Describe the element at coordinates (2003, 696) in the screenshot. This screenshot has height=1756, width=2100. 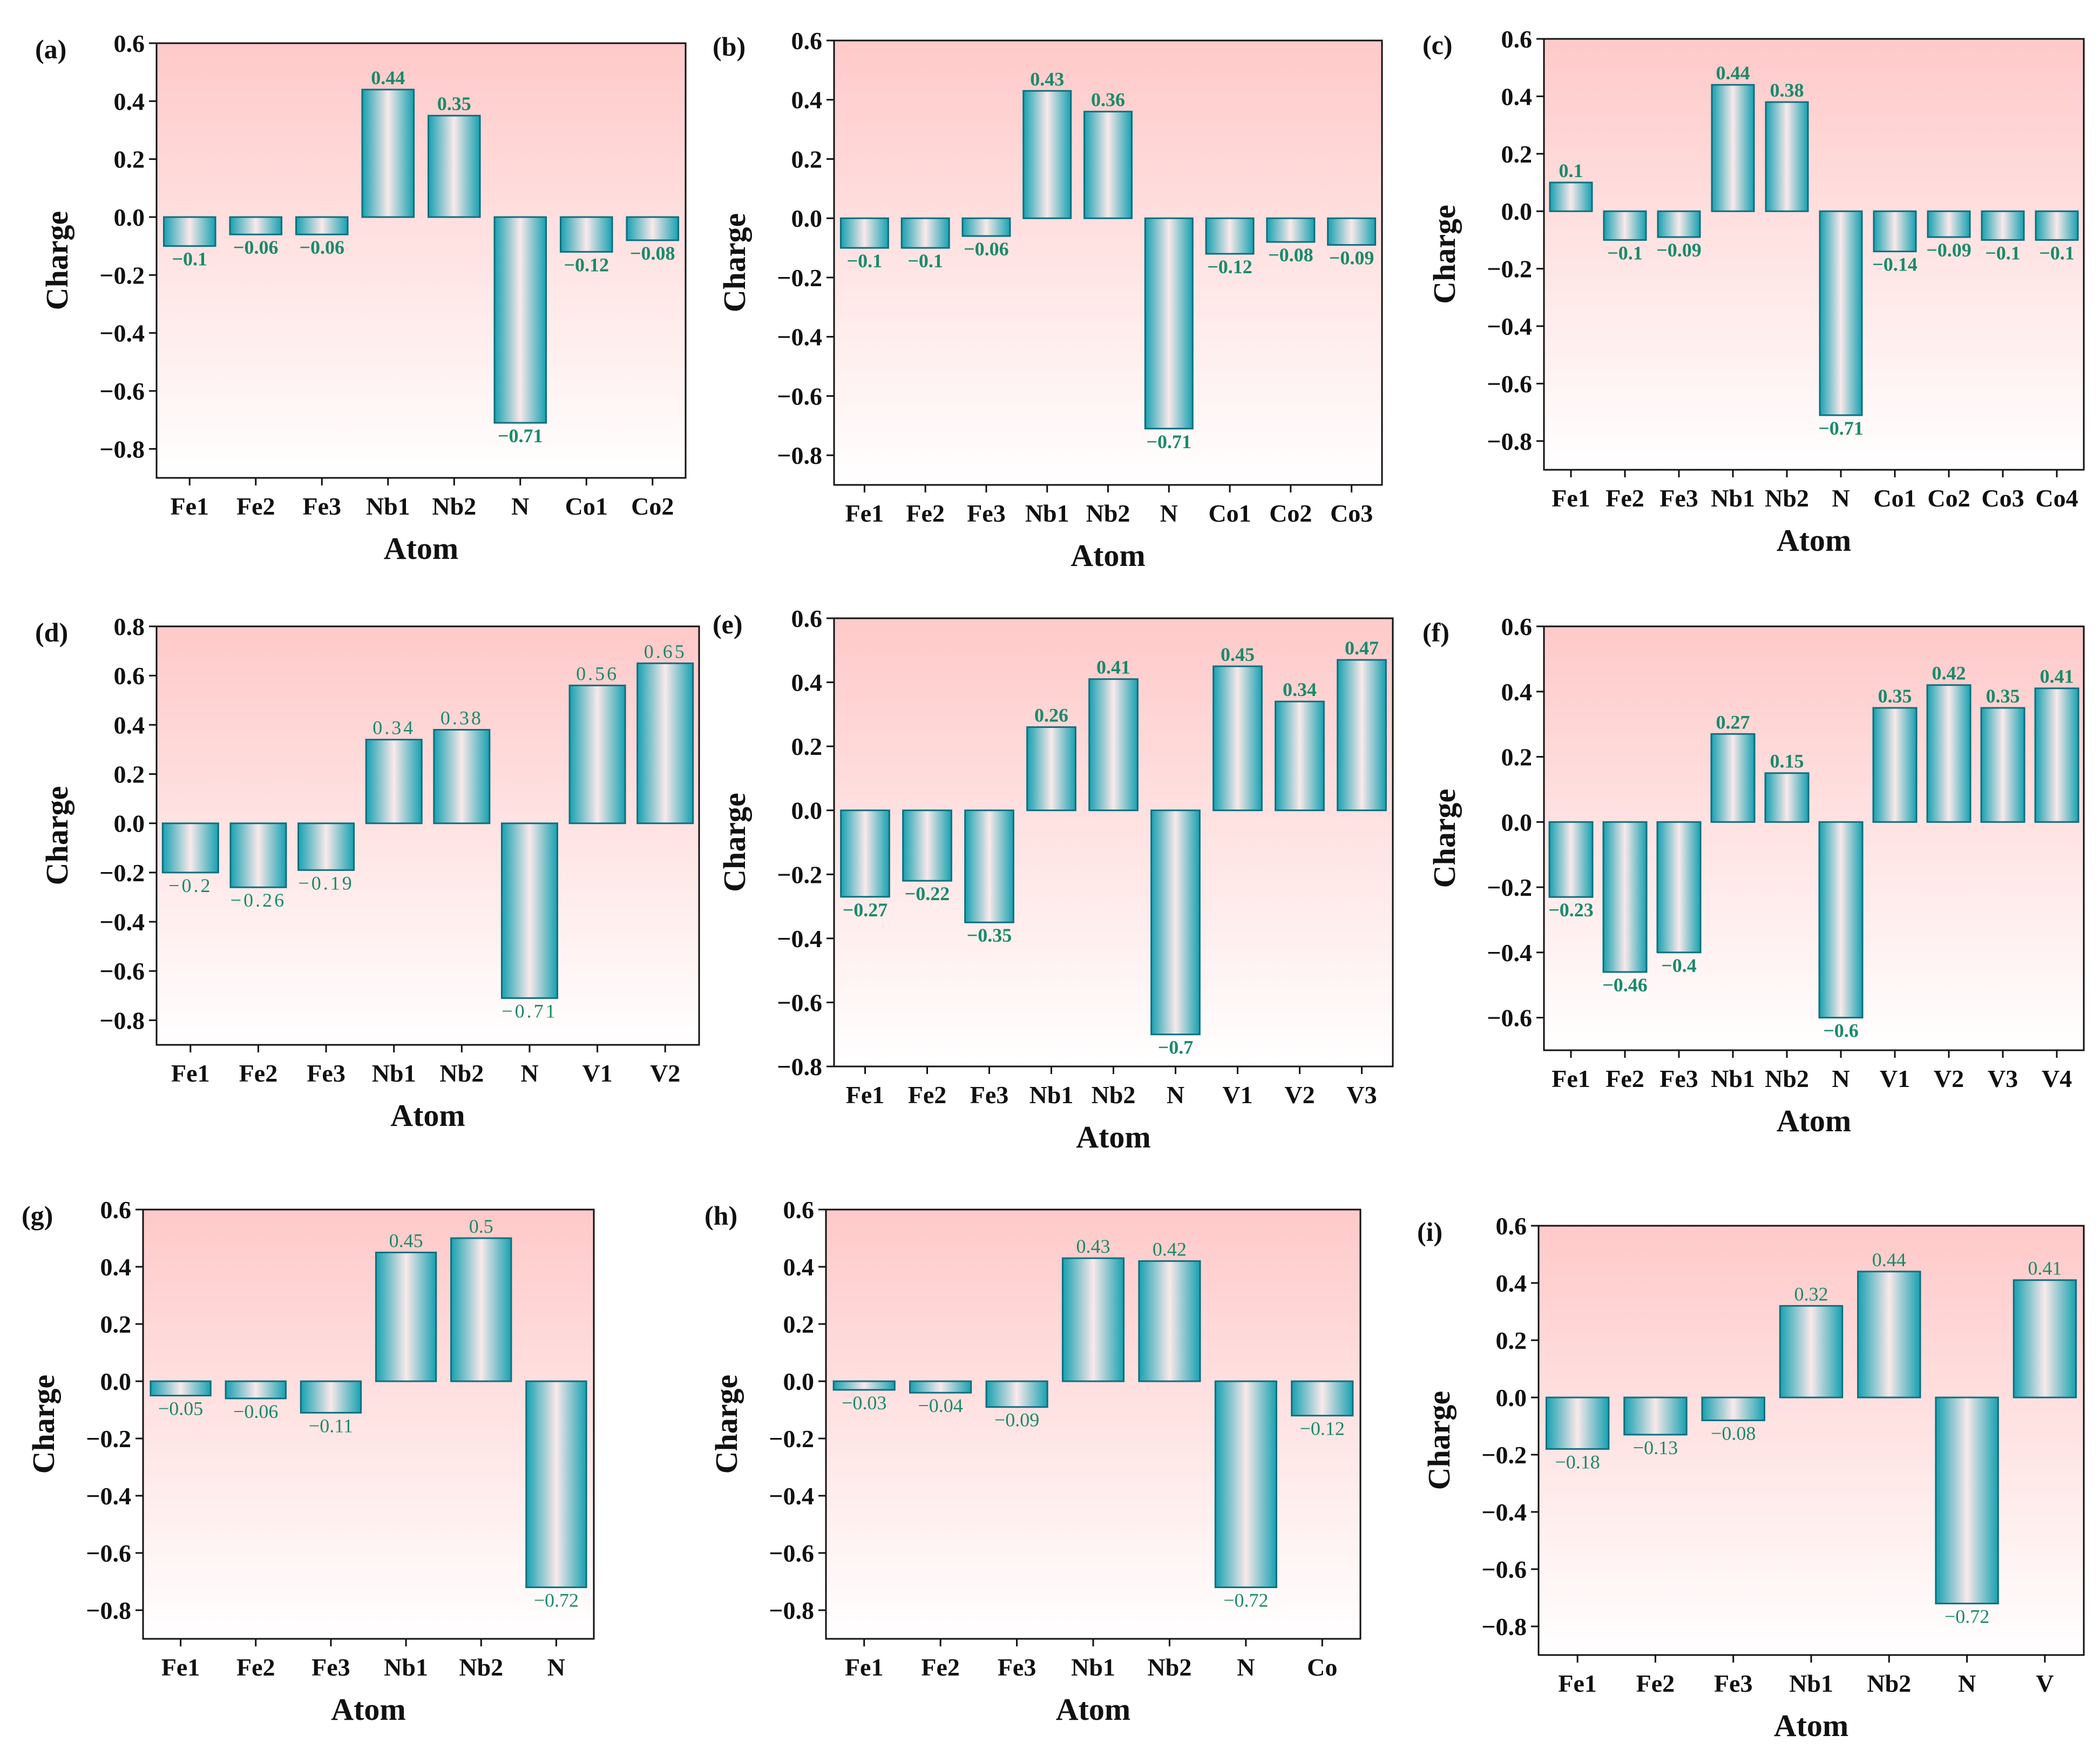
I see `value-label: 0.35` at that location.